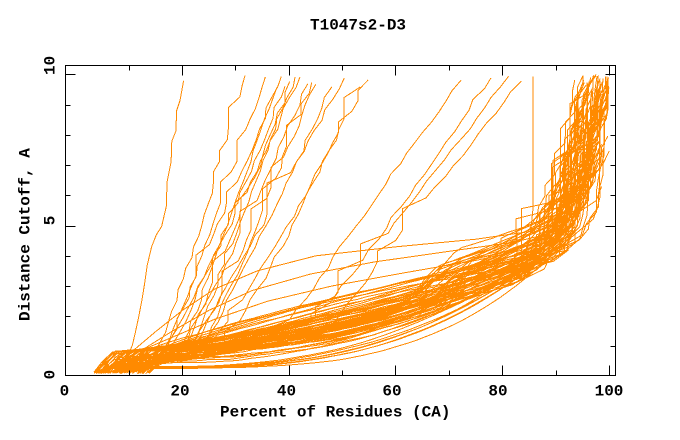 Image resolution: width=680 pixels, height=440 pixels. Describe the element at coordinates (497, 392) in the screenshot. I see `svg-text: 80` at that location.